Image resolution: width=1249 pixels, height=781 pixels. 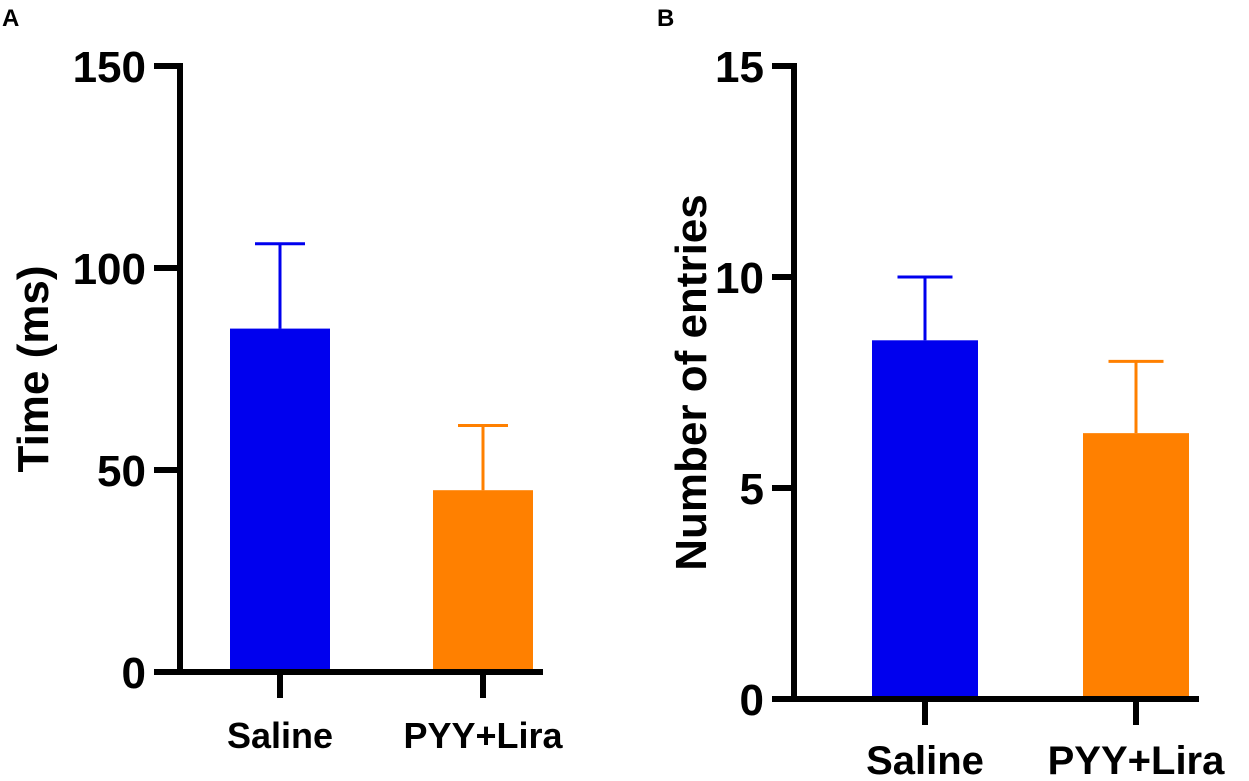 I want to click on y-tick-label: 15, so click(x=739, y=67).